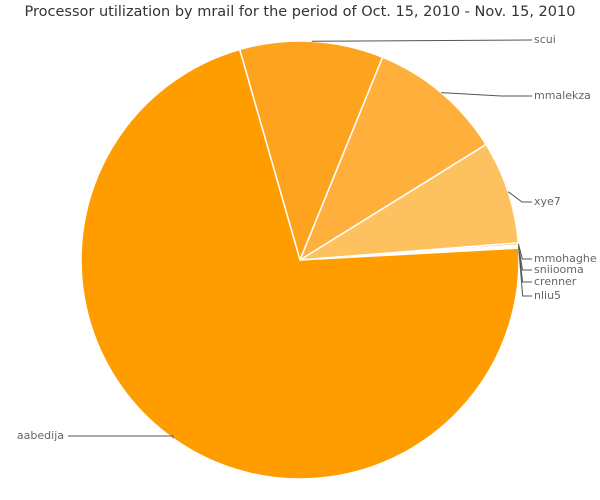 The image size is (600, 500). I want to click on slice-label-xye7: xye7, so click(547, 201).